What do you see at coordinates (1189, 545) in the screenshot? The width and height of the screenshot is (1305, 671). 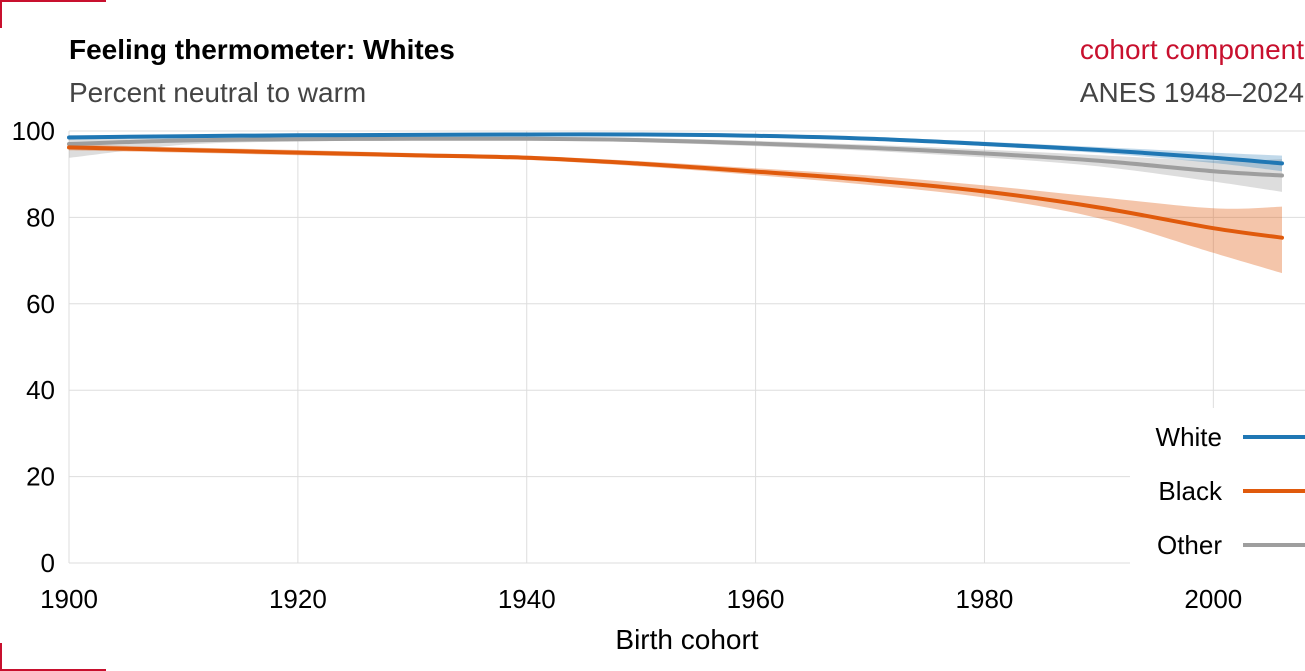 I see `legend-label-other: Other` at bounding box center [1189, 545].